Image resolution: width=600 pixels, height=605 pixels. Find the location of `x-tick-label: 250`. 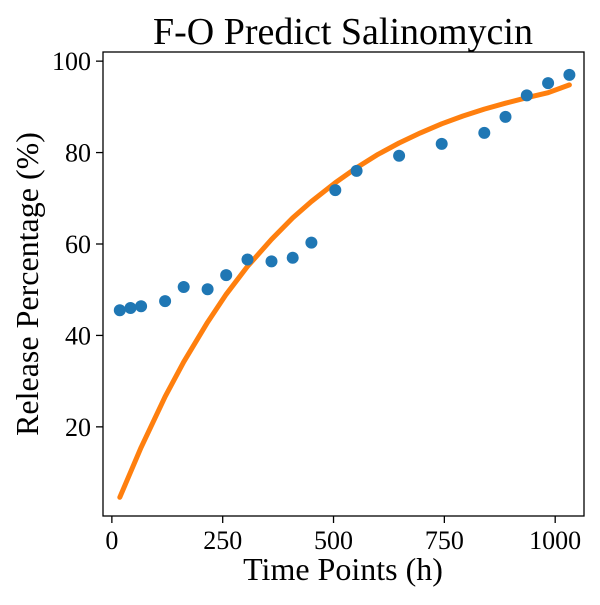

x-tick-label: 250 is located at coordinates (222, 540).